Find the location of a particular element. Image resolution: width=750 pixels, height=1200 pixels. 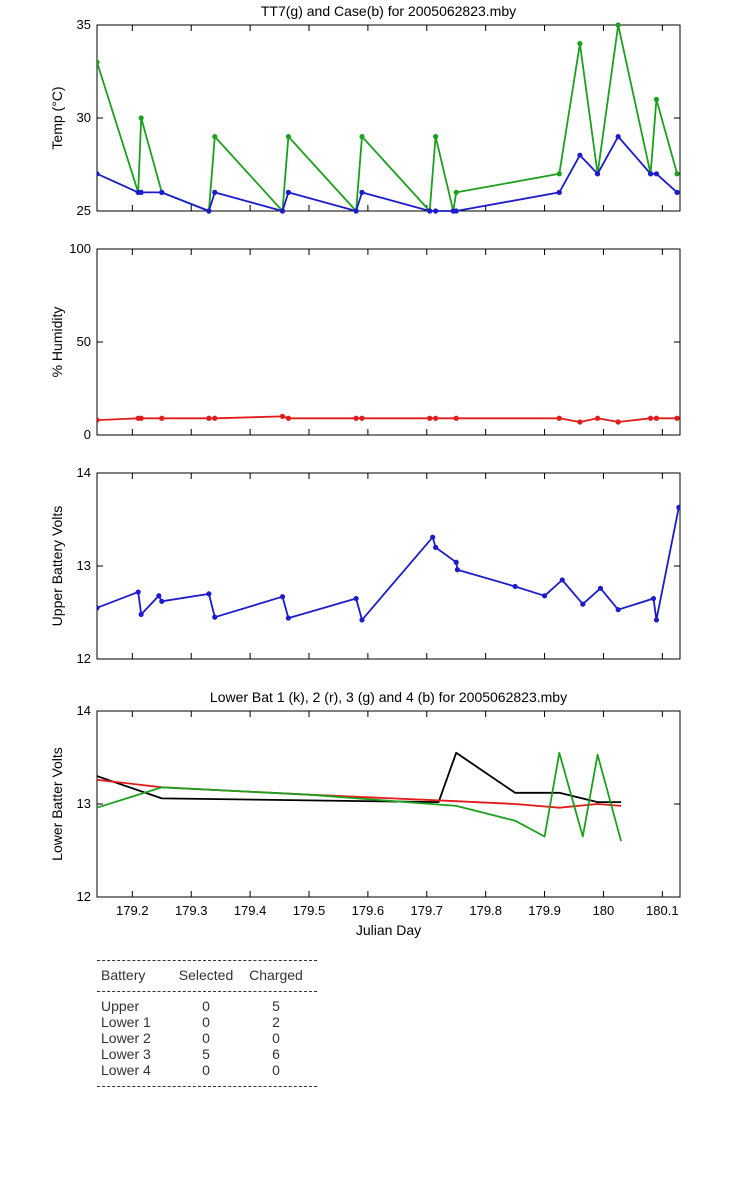

humidity-frame is located at coordinates (388, 342).